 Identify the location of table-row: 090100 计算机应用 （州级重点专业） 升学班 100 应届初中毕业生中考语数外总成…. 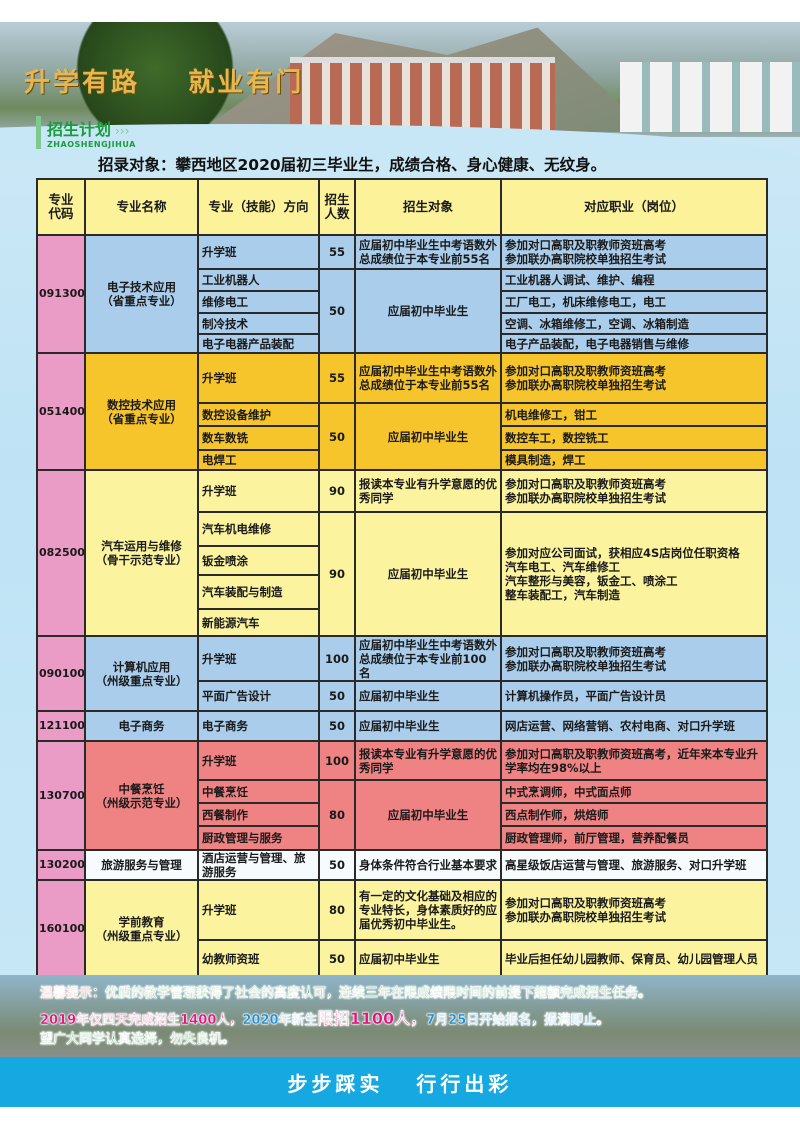
(402, 673).